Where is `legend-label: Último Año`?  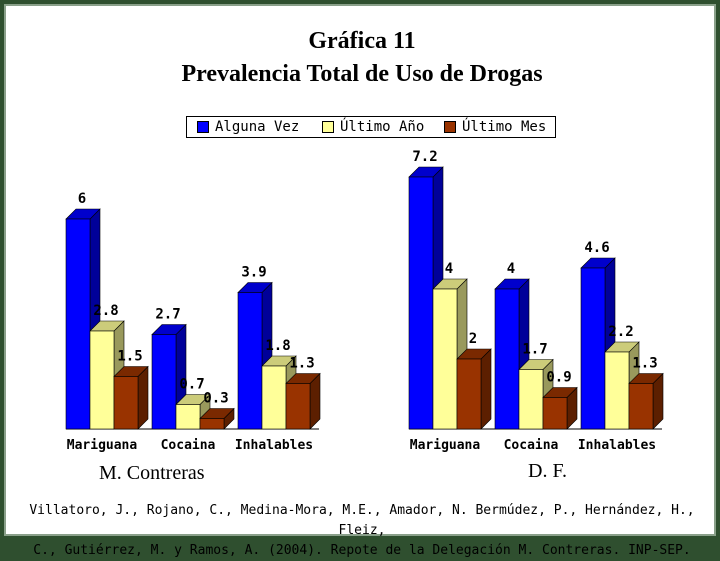 legend-label: Último Año is located at coordinates (382, 127).